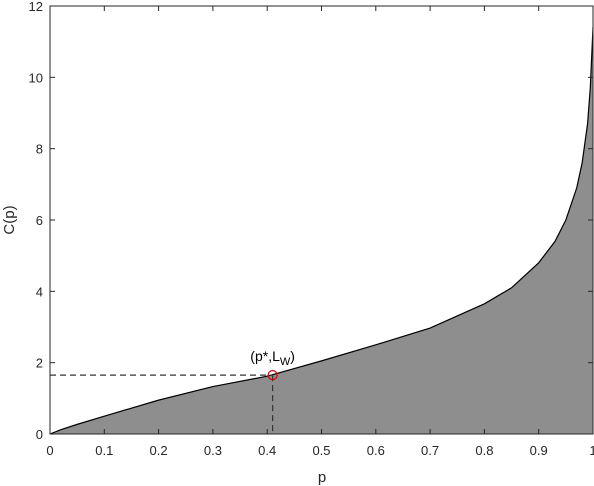 This screenshot has width=594, height=486. What do you see at coordinates (39, 434) in the screenshot?
I see `y-tick-label: 0` at bounding box center [39, 434].